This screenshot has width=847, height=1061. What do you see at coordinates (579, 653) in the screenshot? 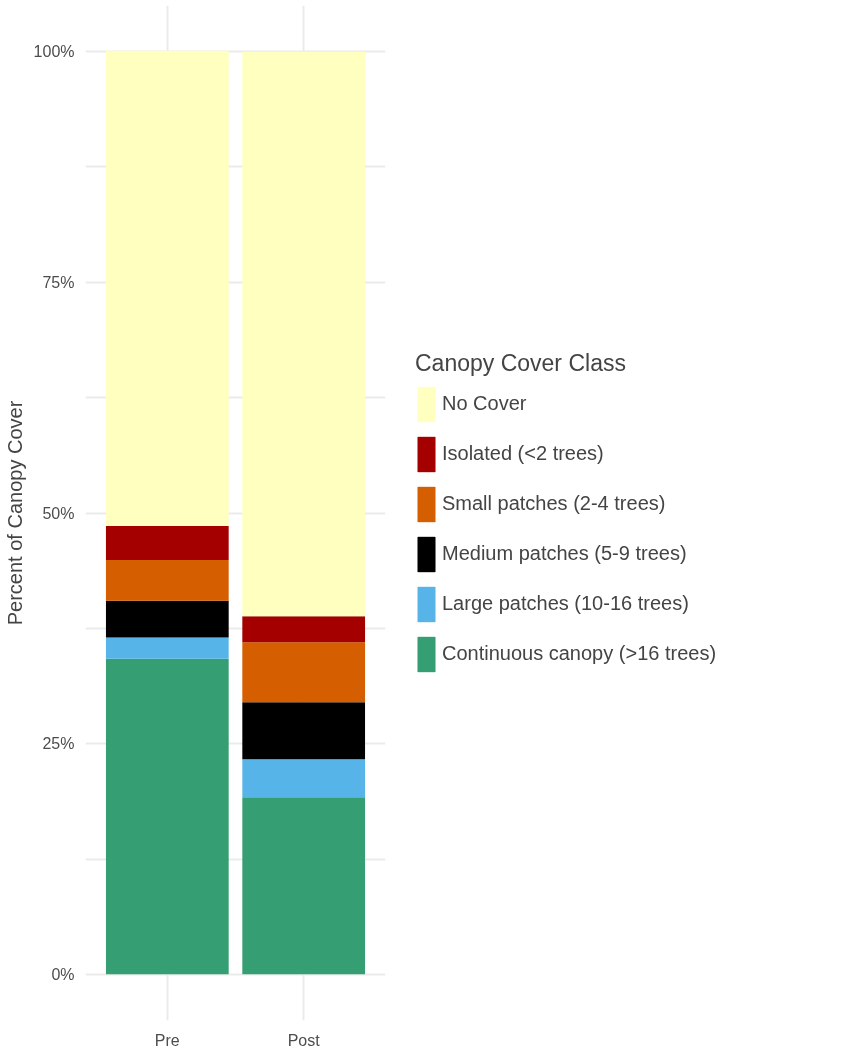
I see `legend-label: Continuous canopy (>16 trees)` at bounding box center [579, 653].